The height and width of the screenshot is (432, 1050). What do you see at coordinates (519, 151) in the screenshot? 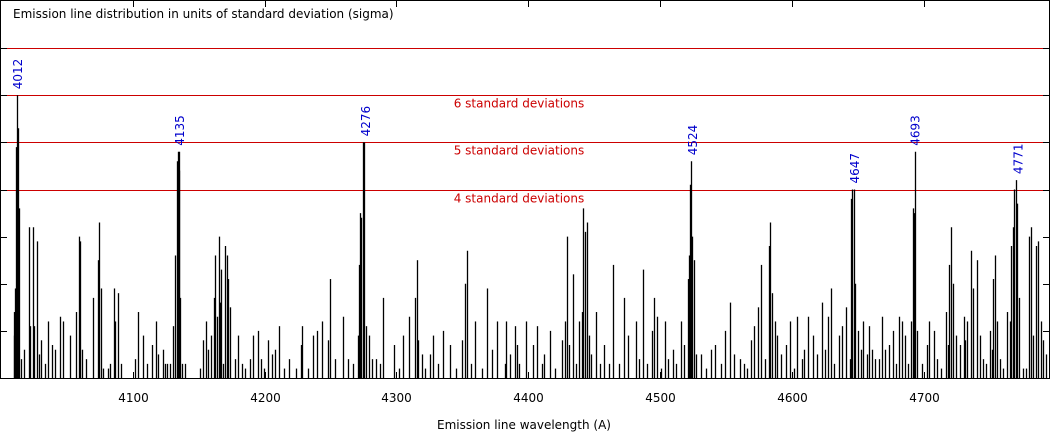
I see `threshold-label-5: 5 standard deviations` at bounding box center [519, 151].